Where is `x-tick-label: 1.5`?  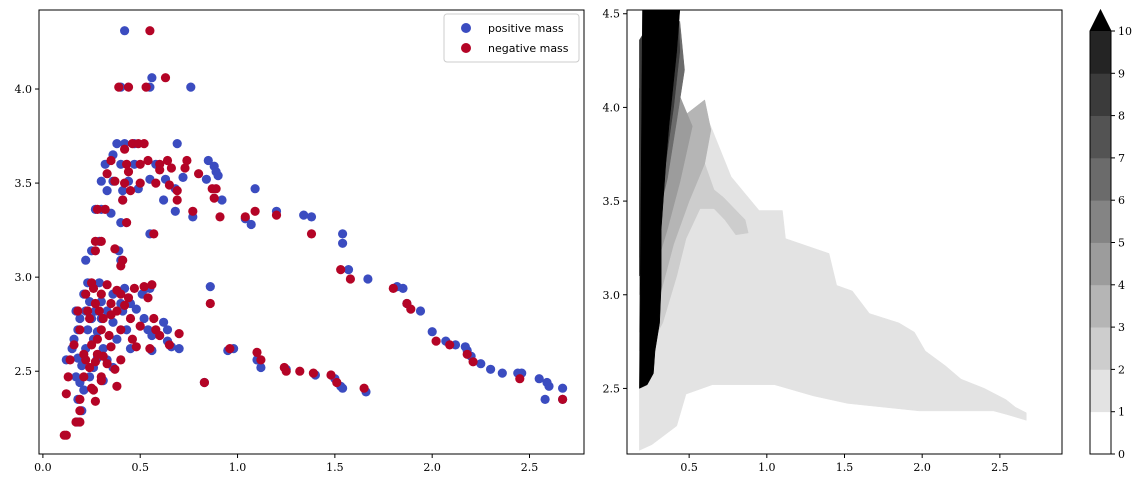 x-tick-label: 1.5 is located at coordinates (845, 467).